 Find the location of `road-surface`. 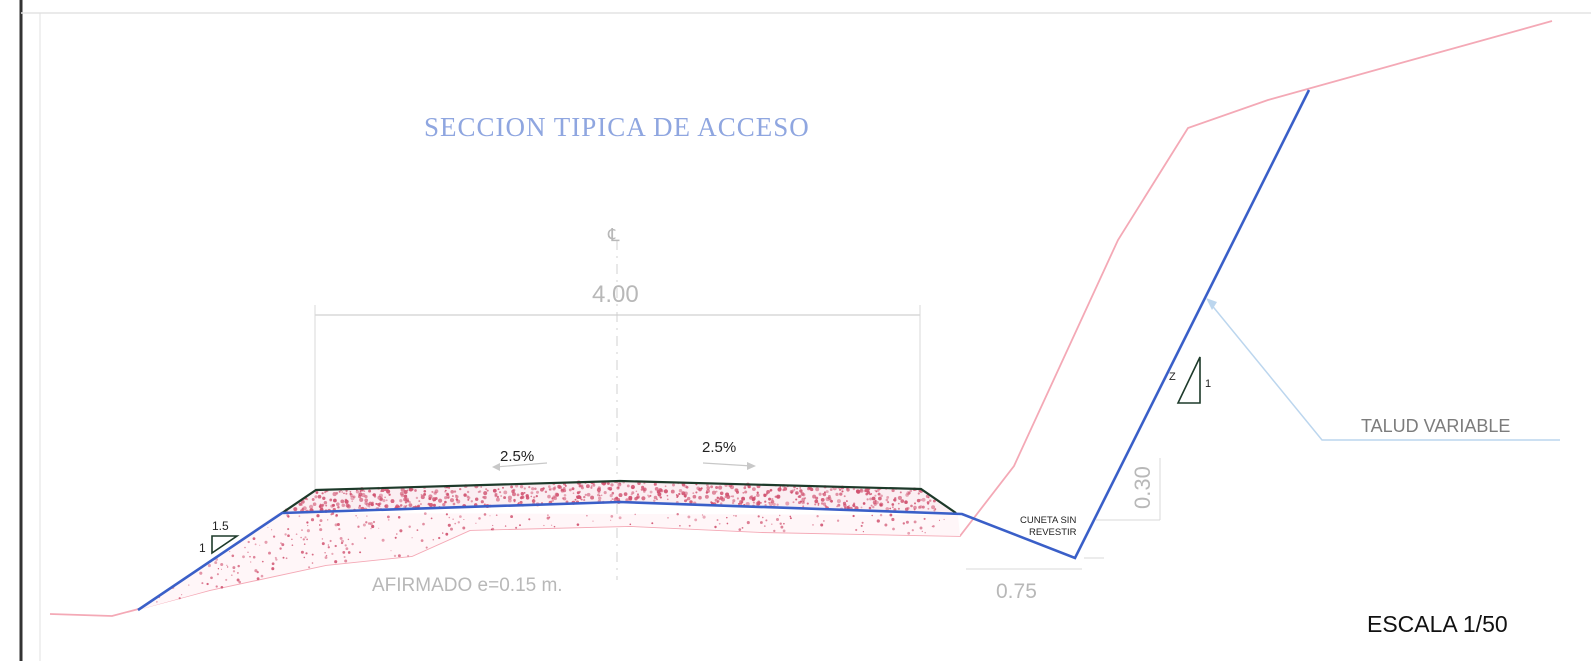

road-surface is located at coordinates (619, 496).